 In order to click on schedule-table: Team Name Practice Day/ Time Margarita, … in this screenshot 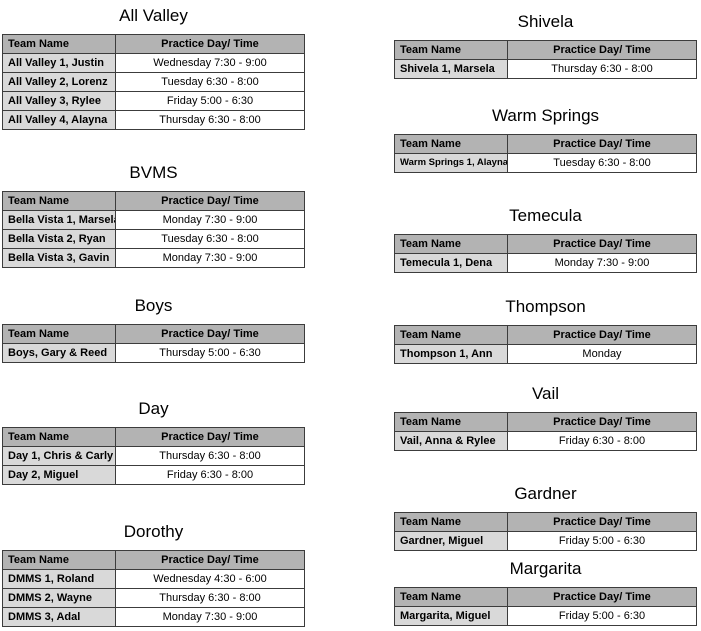, I will do `click(545, 606)`.